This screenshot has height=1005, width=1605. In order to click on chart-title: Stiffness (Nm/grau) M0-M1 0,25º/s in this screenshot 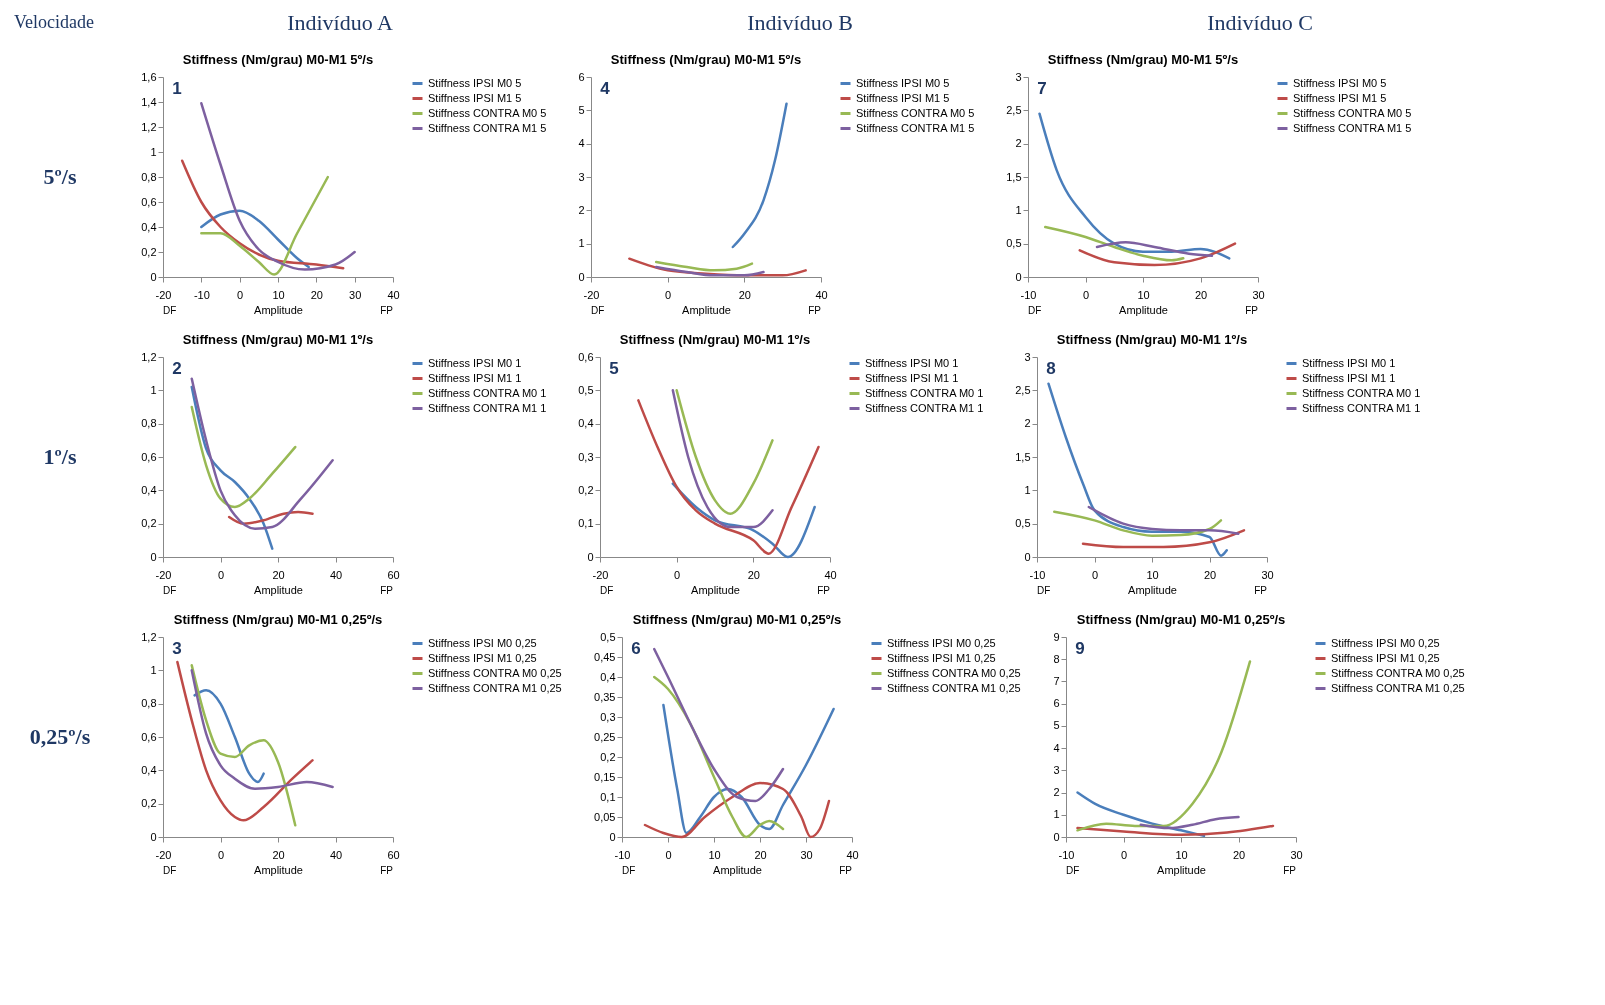, I will do `click(1181, 619)`.